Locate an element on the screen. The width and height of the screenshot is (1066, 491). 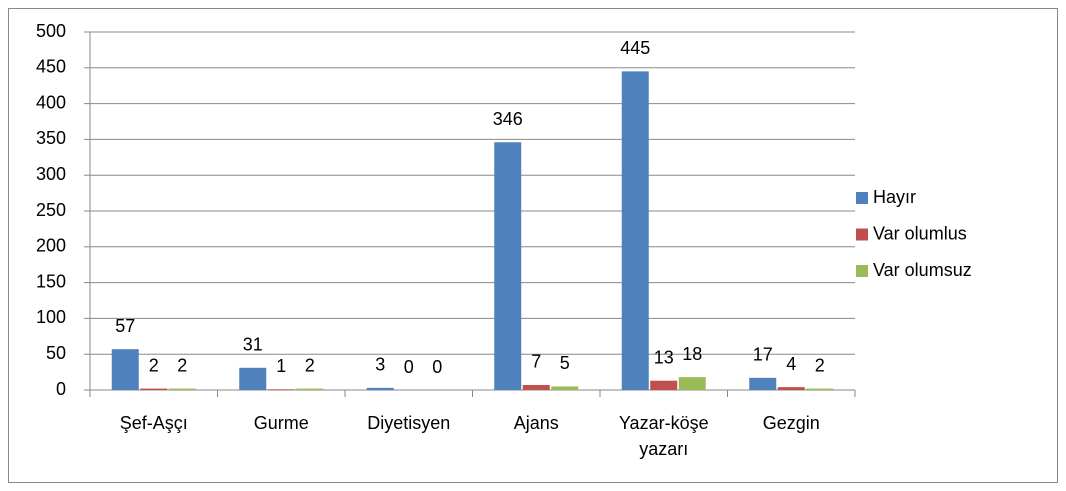
data-label: 57 is located at coordinates (125, 326).